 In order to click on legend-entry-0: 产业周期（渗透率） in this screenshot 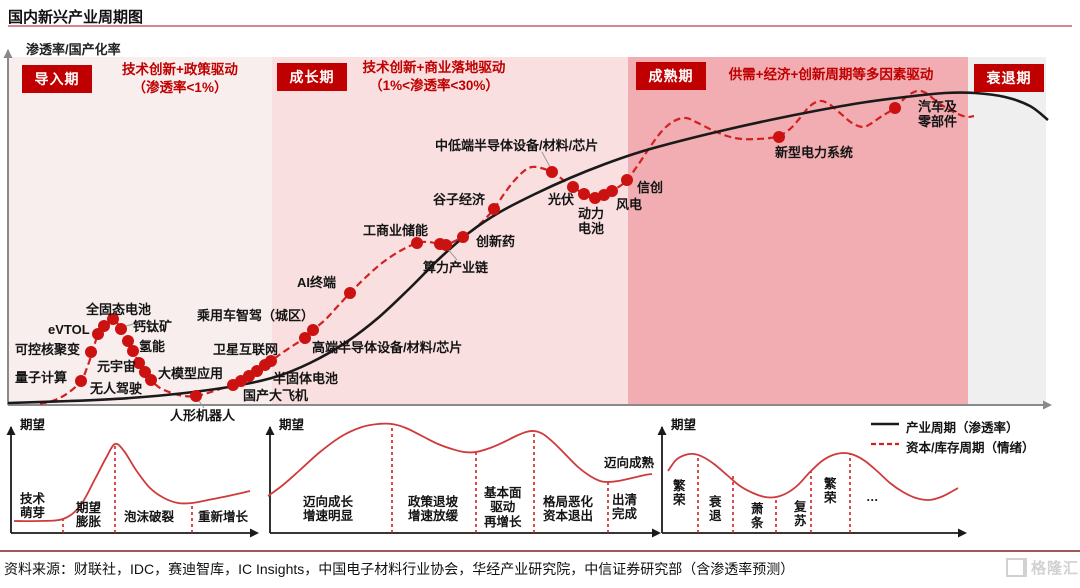, I will do `click(962, 428)`.